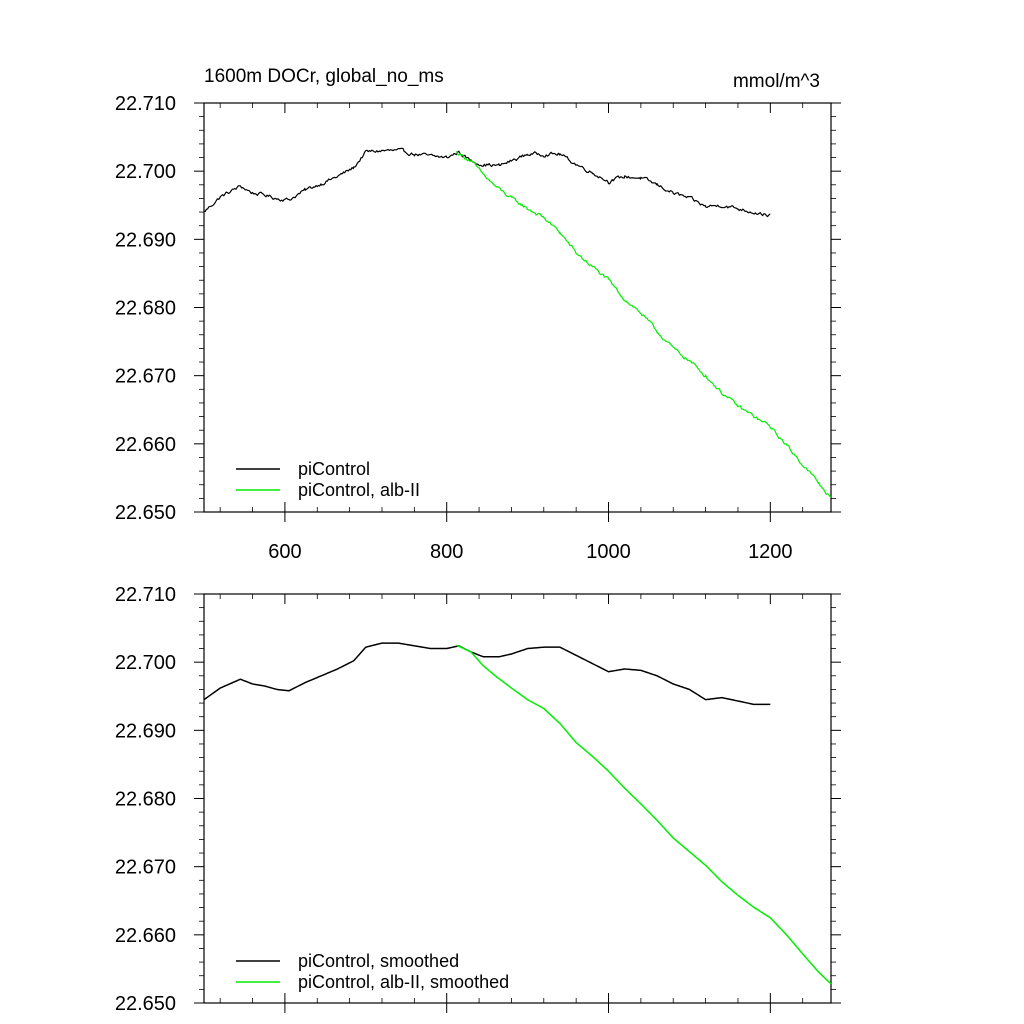  What do you see at coordinates (334, 469) in the screenshot?
I see `legend-label: piControl` at bounding box center [334, 469].